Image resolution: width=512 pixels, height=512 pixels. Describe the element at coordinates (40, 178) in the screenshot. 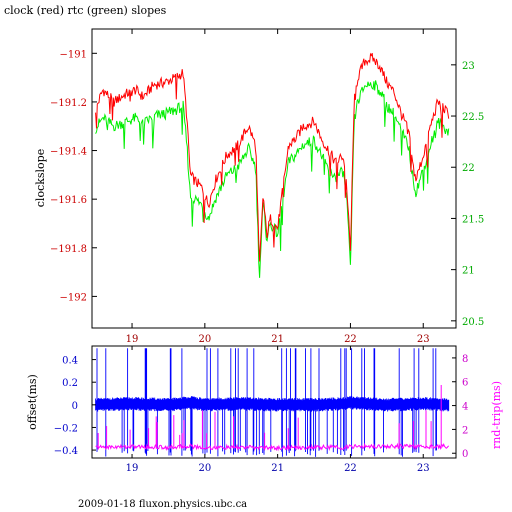

I see `slope-y-axis-label: clockslope` at that location.